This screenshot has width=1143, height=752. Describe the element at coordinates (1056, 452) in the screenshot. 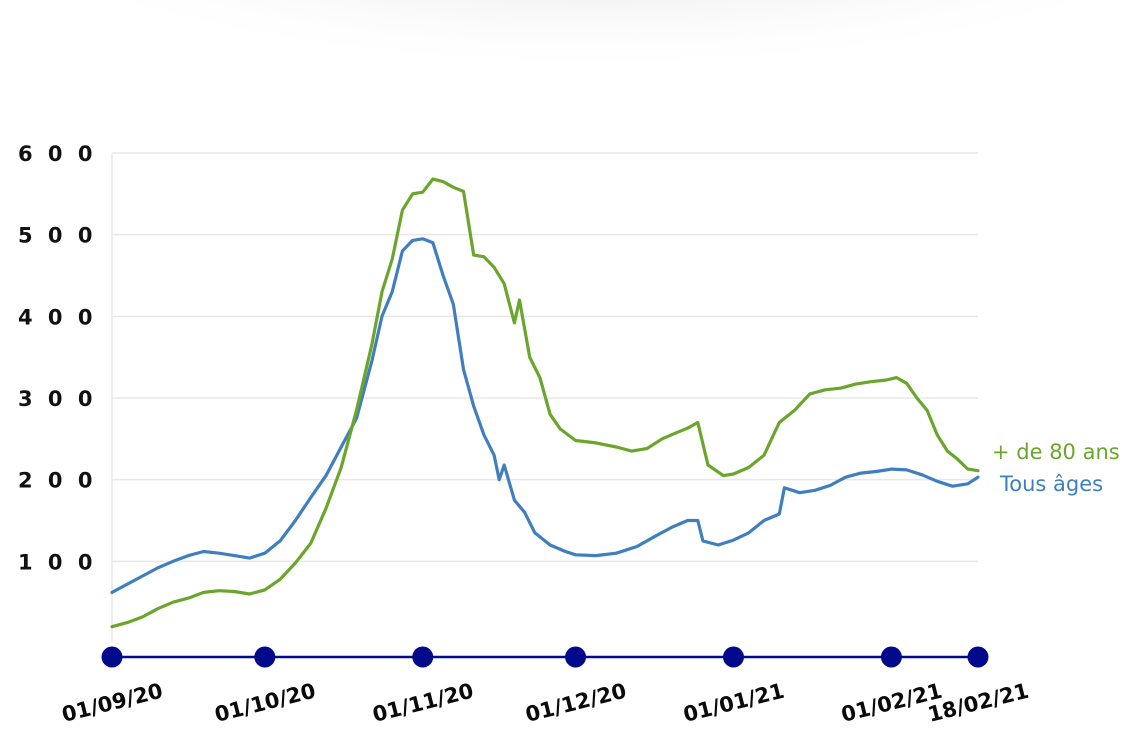

I see `series-end-label: + de 80 ans` at that location.